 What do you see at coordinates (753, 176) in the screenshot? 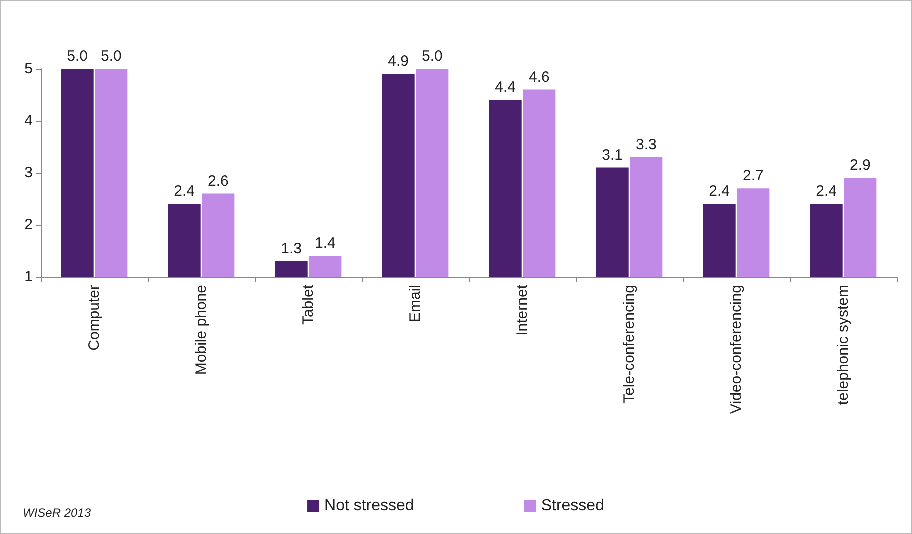
I see `data-label: 2.7` at bounding box center [753, 176].